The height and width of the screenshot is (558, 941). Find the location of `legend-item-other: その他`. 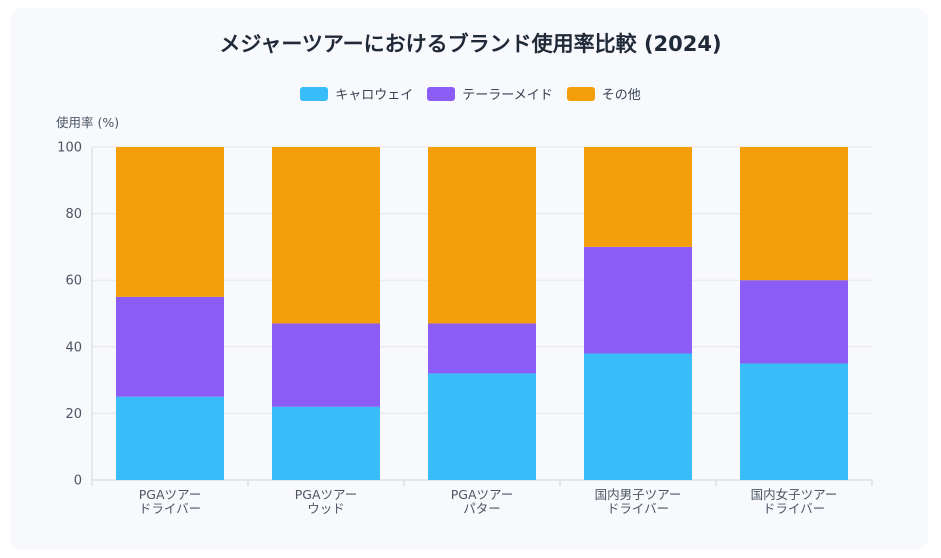

legend-item-other: その他 is located at coordinates (603, 93).